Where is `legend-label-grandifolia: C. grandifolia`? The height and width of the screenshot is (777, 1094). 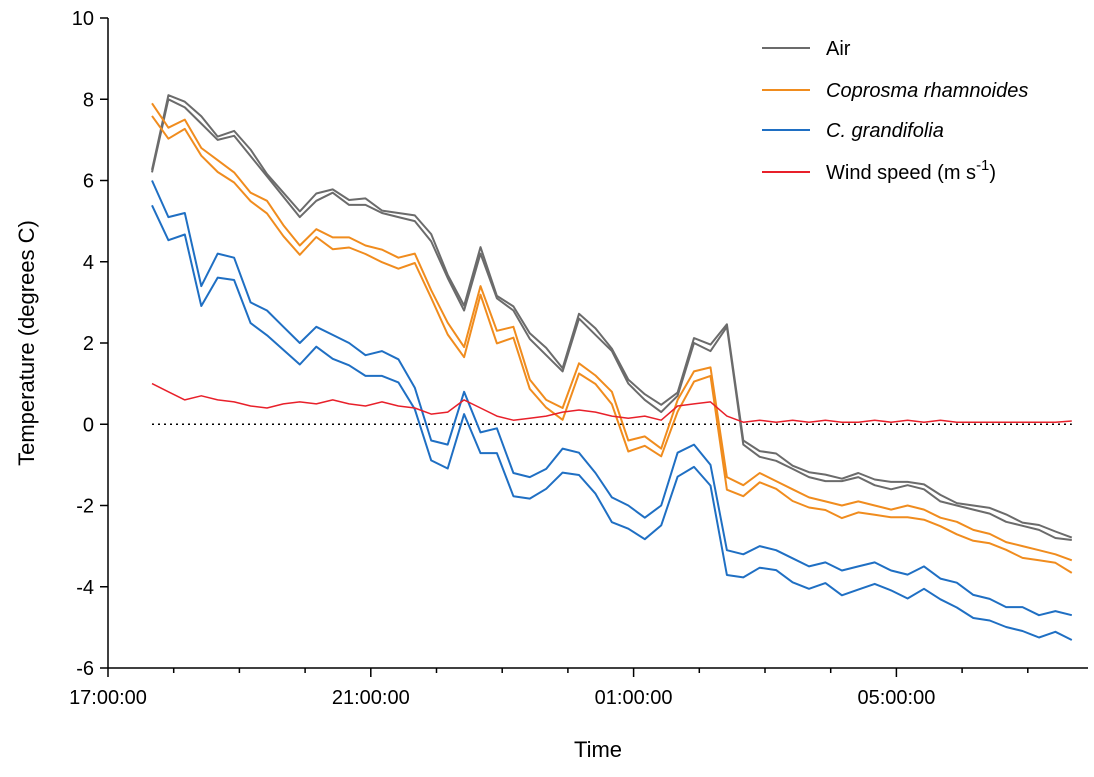
legend-label-grandifolia: C. grandifolia is located at coordinates (885, 131).